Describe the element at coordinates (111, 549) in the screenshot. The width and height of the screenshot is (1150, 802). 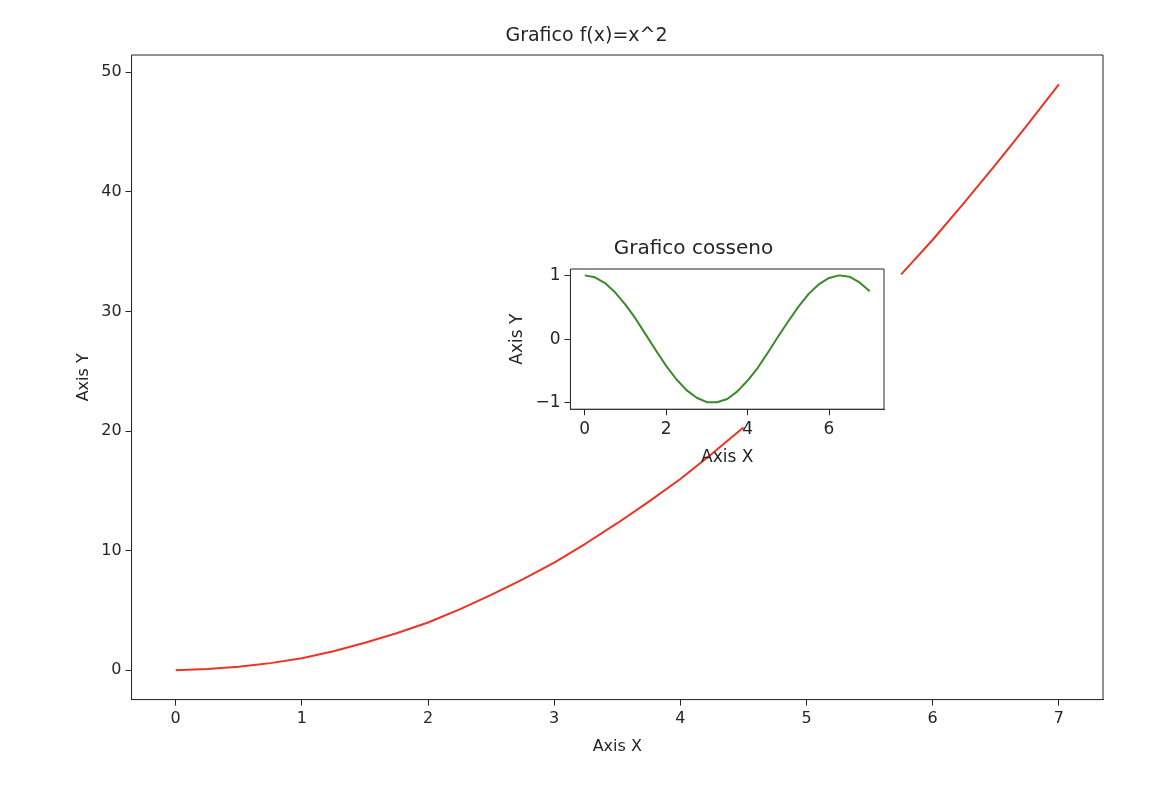
I see `y-tick-label: 10` at that location.